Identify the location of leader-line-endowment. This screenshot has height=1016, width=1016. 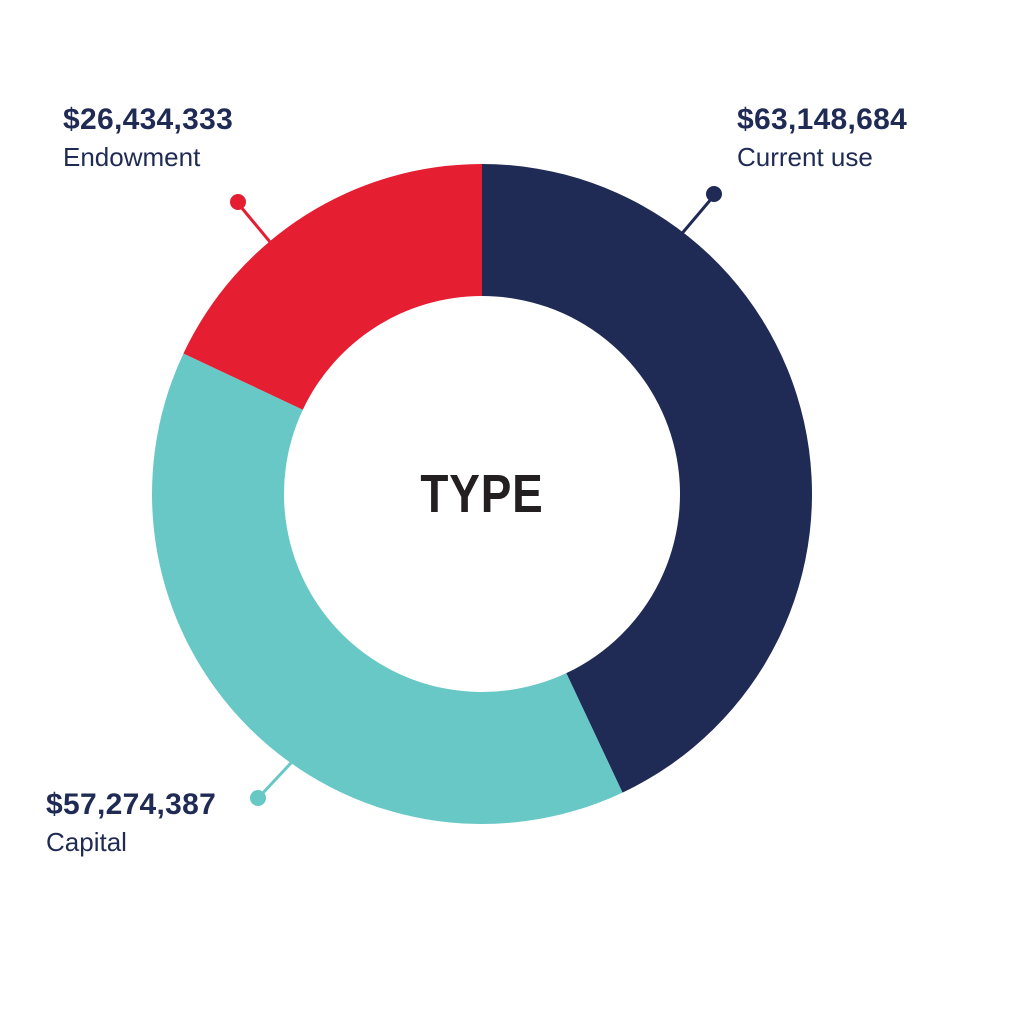
(258, 228).